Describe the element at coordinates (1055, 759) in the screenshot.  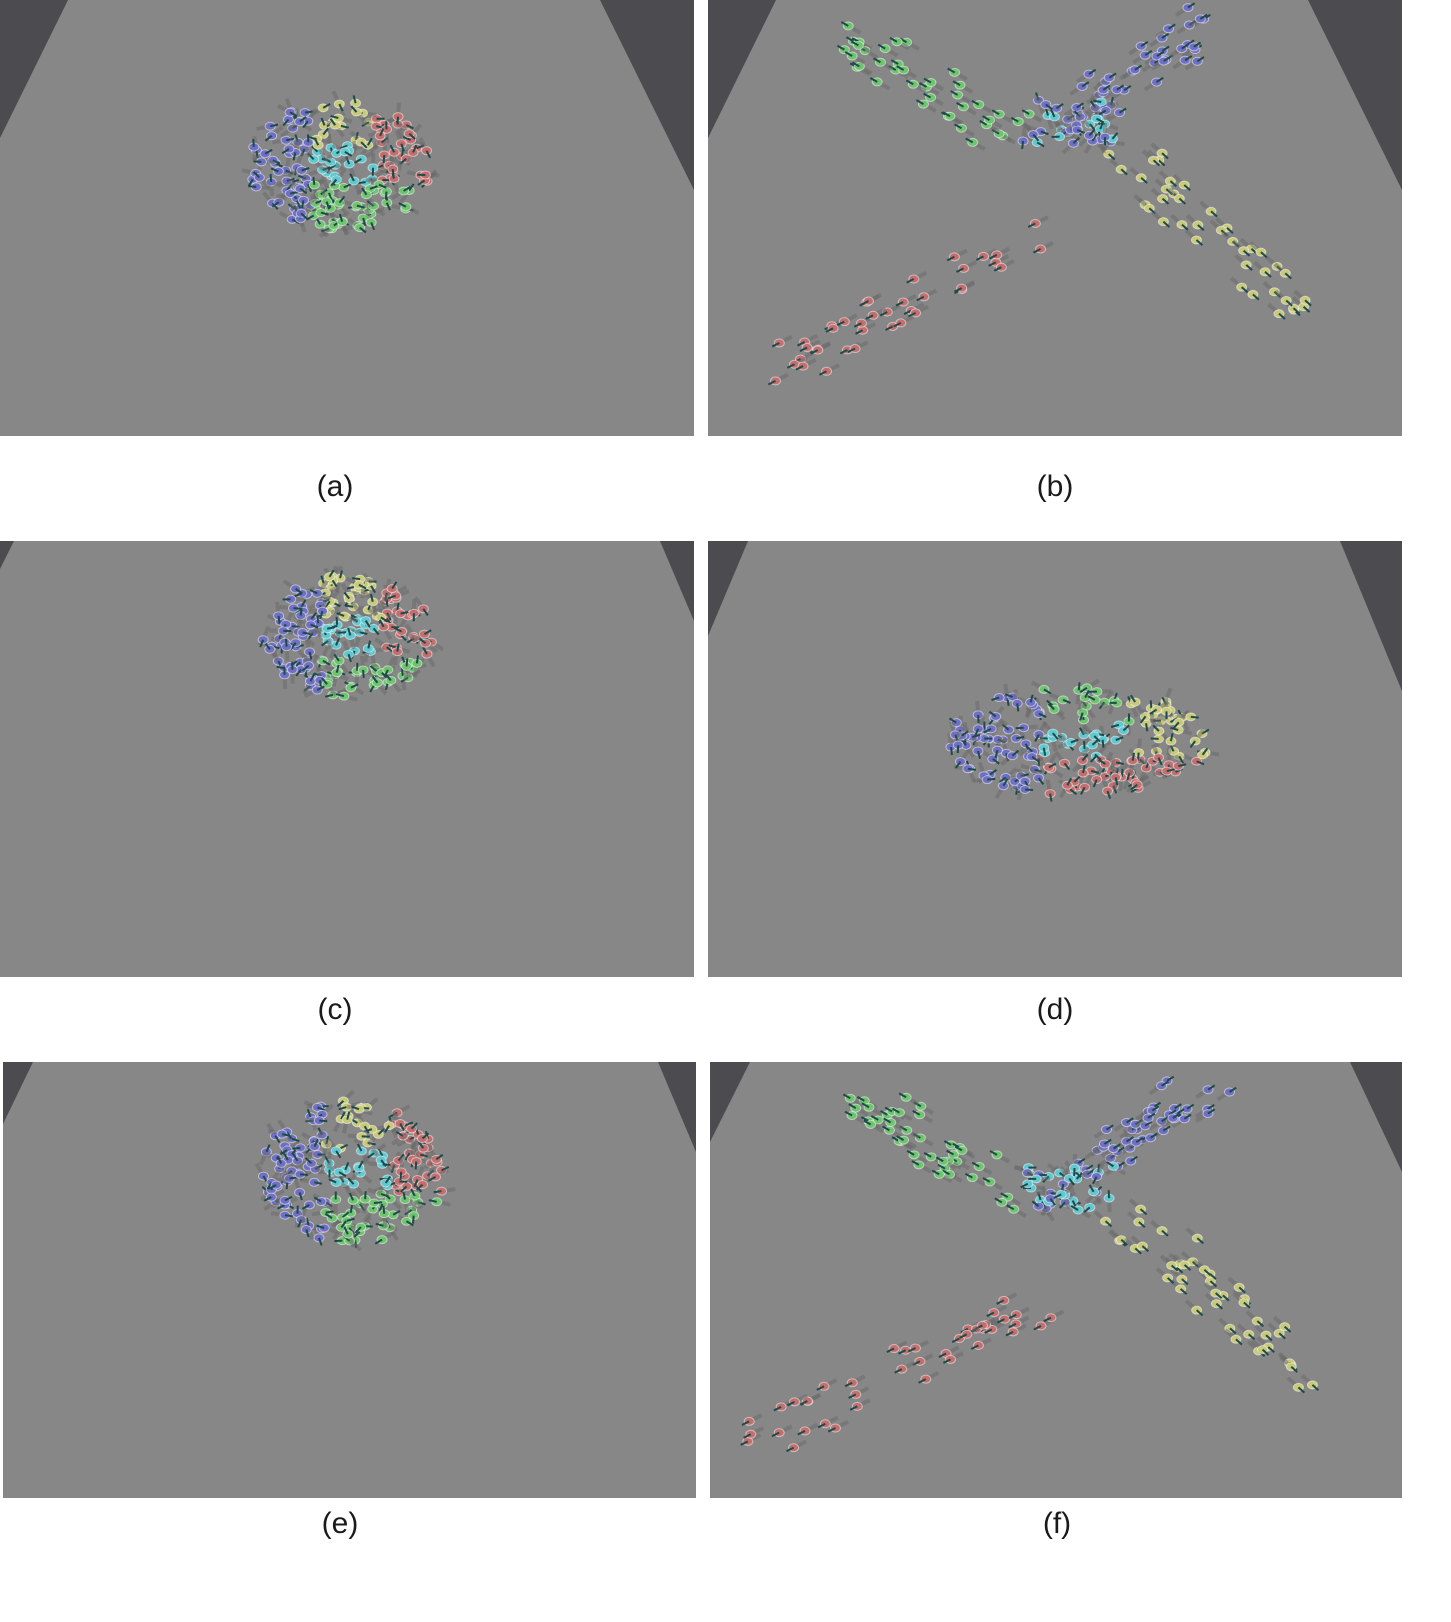
I see `panel-d-floor` at that location.